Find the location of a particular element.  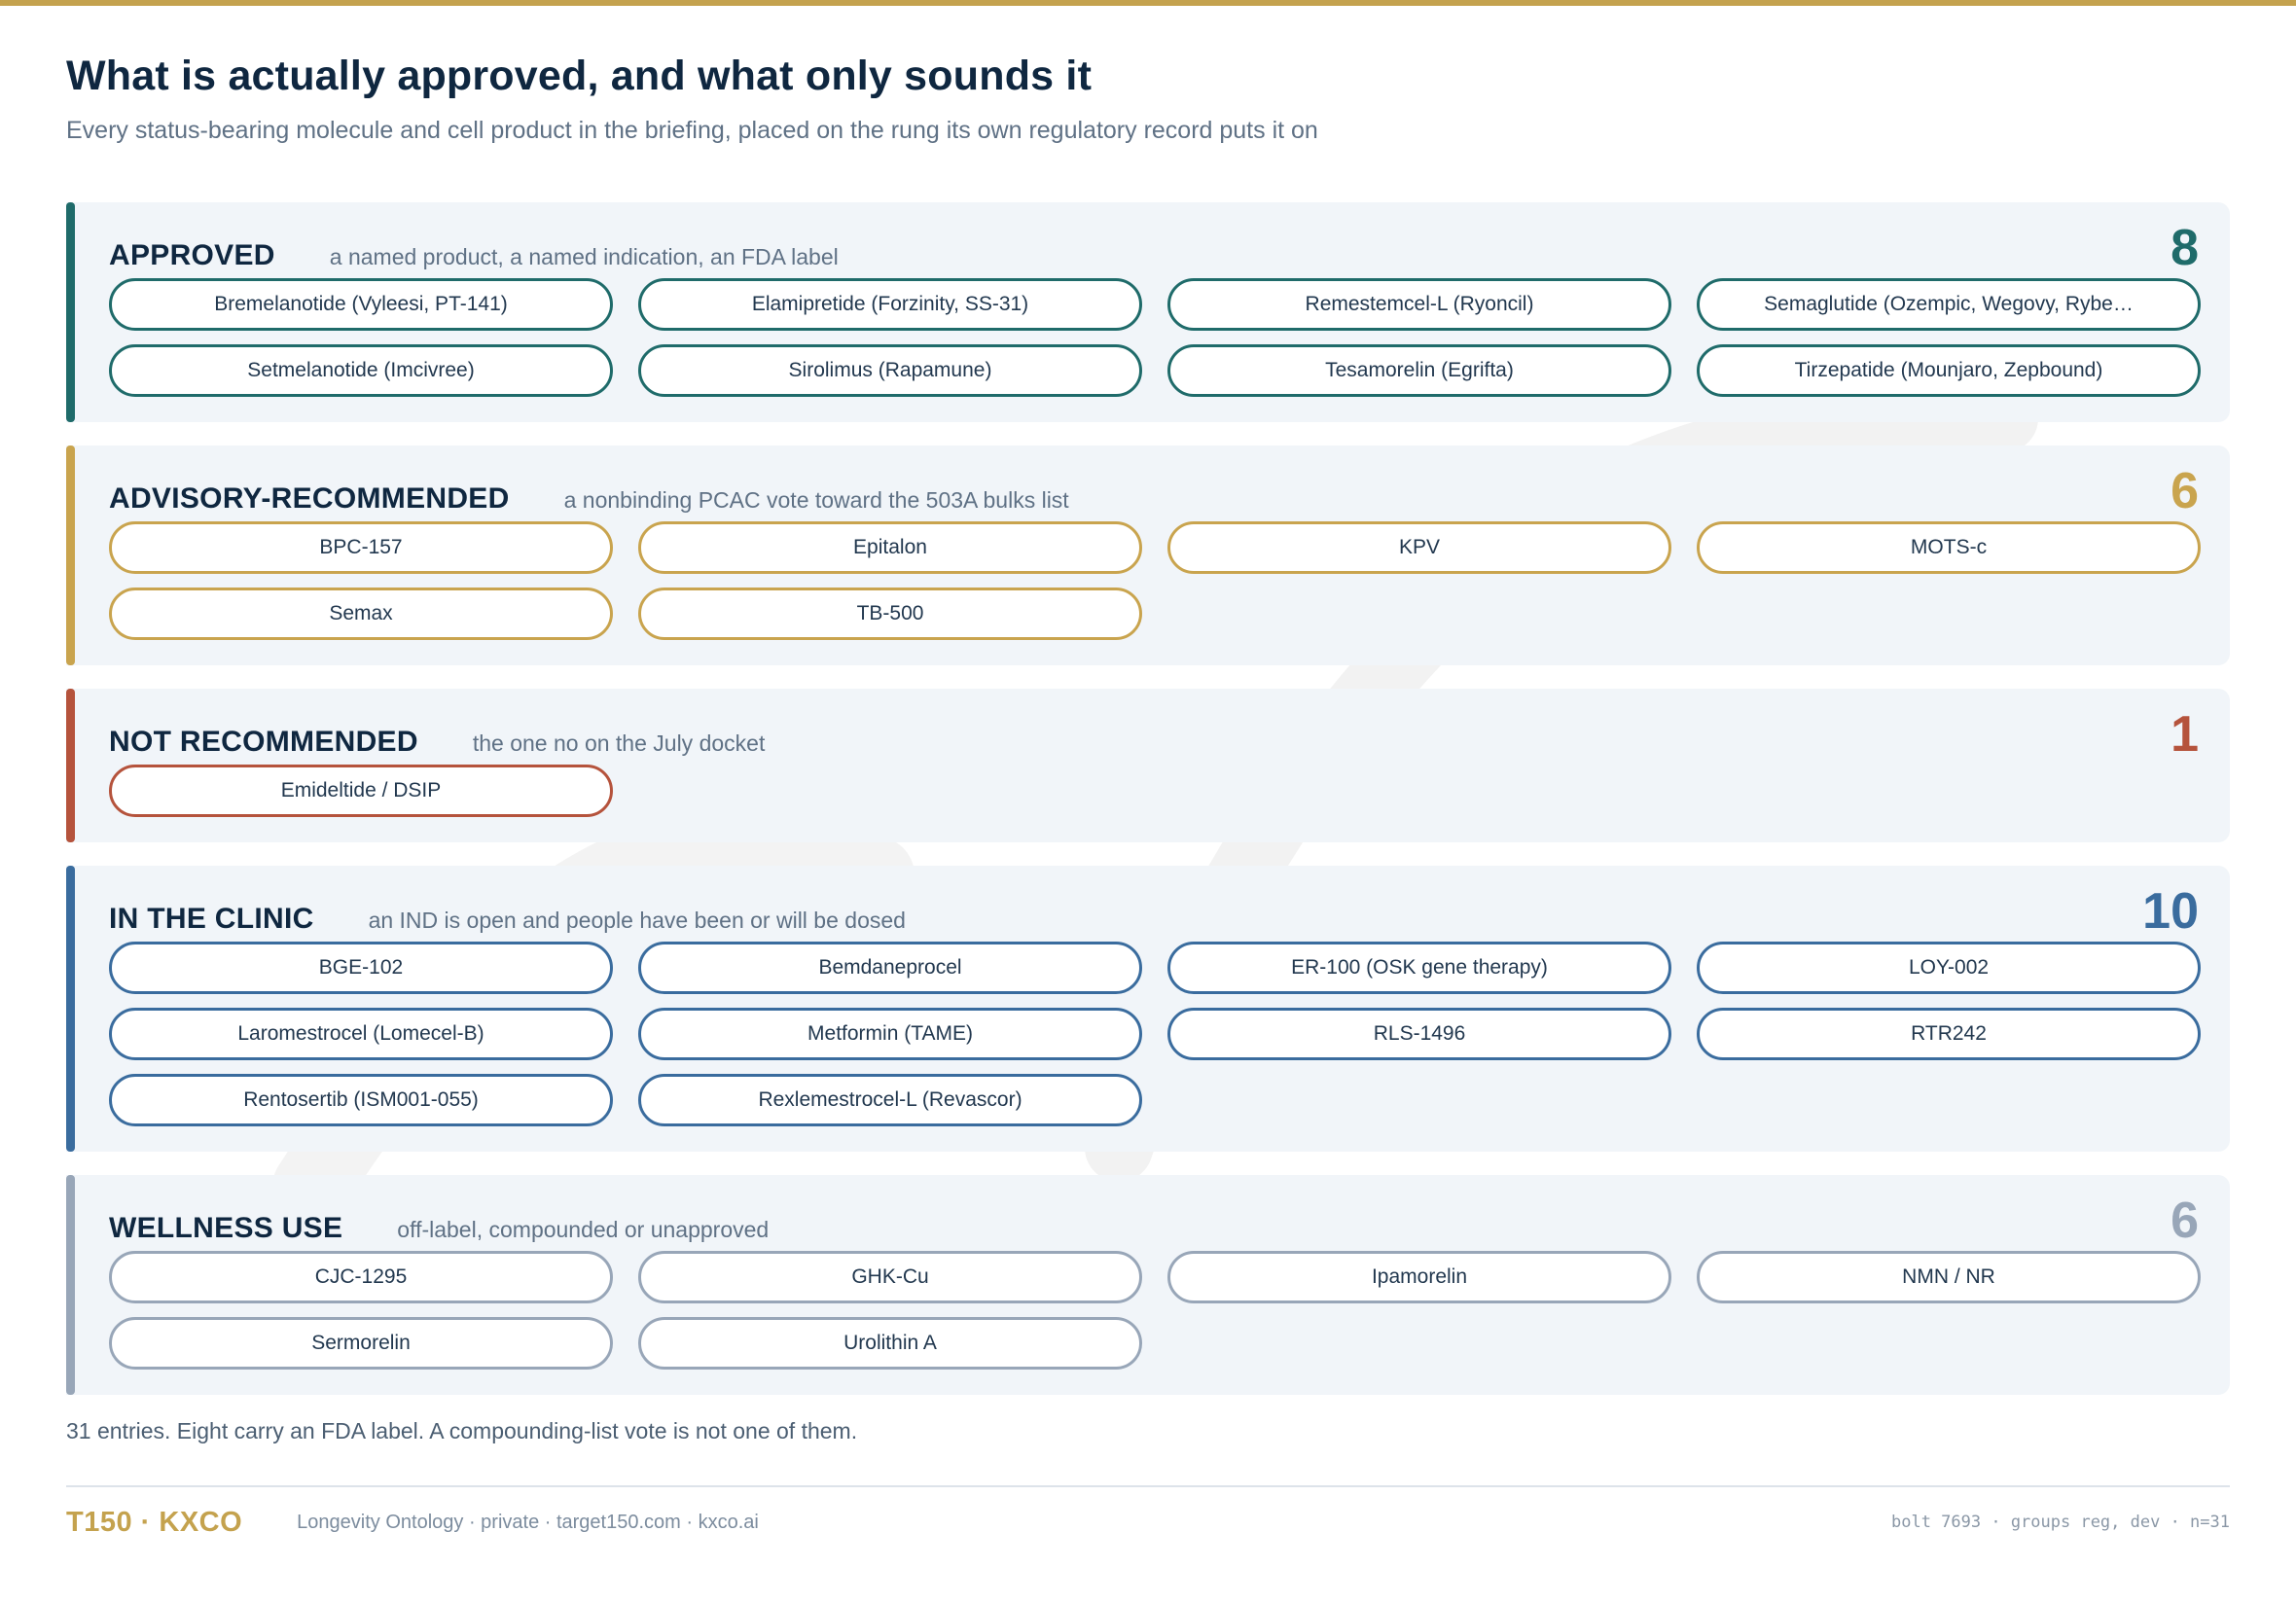

entry-label: Sirolimus (Rapamune) is located at coordinates (890, 370).